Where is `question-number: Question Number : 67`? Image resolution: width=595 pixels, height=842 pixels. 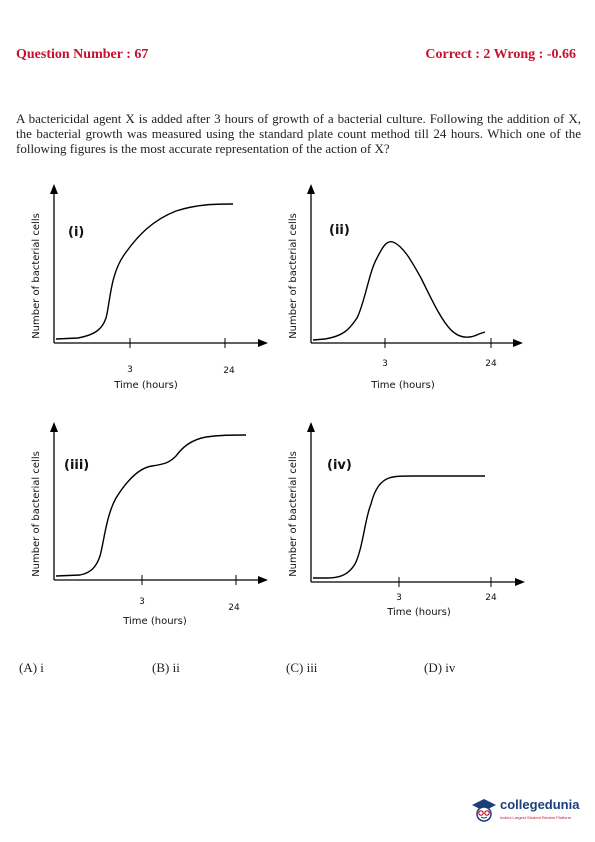 question-number: Question Number : 67 is located at coordinates (82, 54).